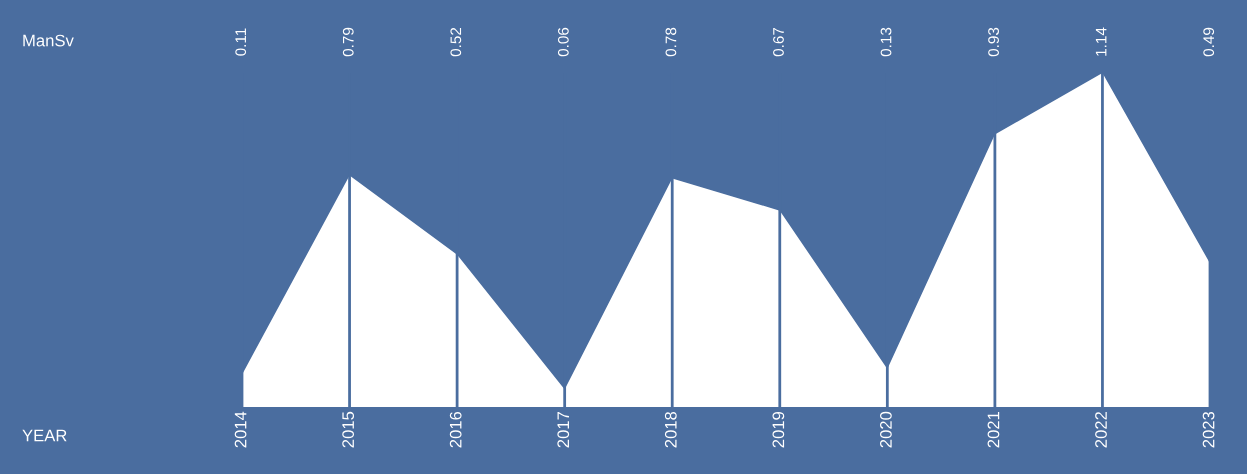  What do you see at coordinates (455, 429) in the screenshot?
I see `x-tick-label: 2016` at bounding box center [455, 429].